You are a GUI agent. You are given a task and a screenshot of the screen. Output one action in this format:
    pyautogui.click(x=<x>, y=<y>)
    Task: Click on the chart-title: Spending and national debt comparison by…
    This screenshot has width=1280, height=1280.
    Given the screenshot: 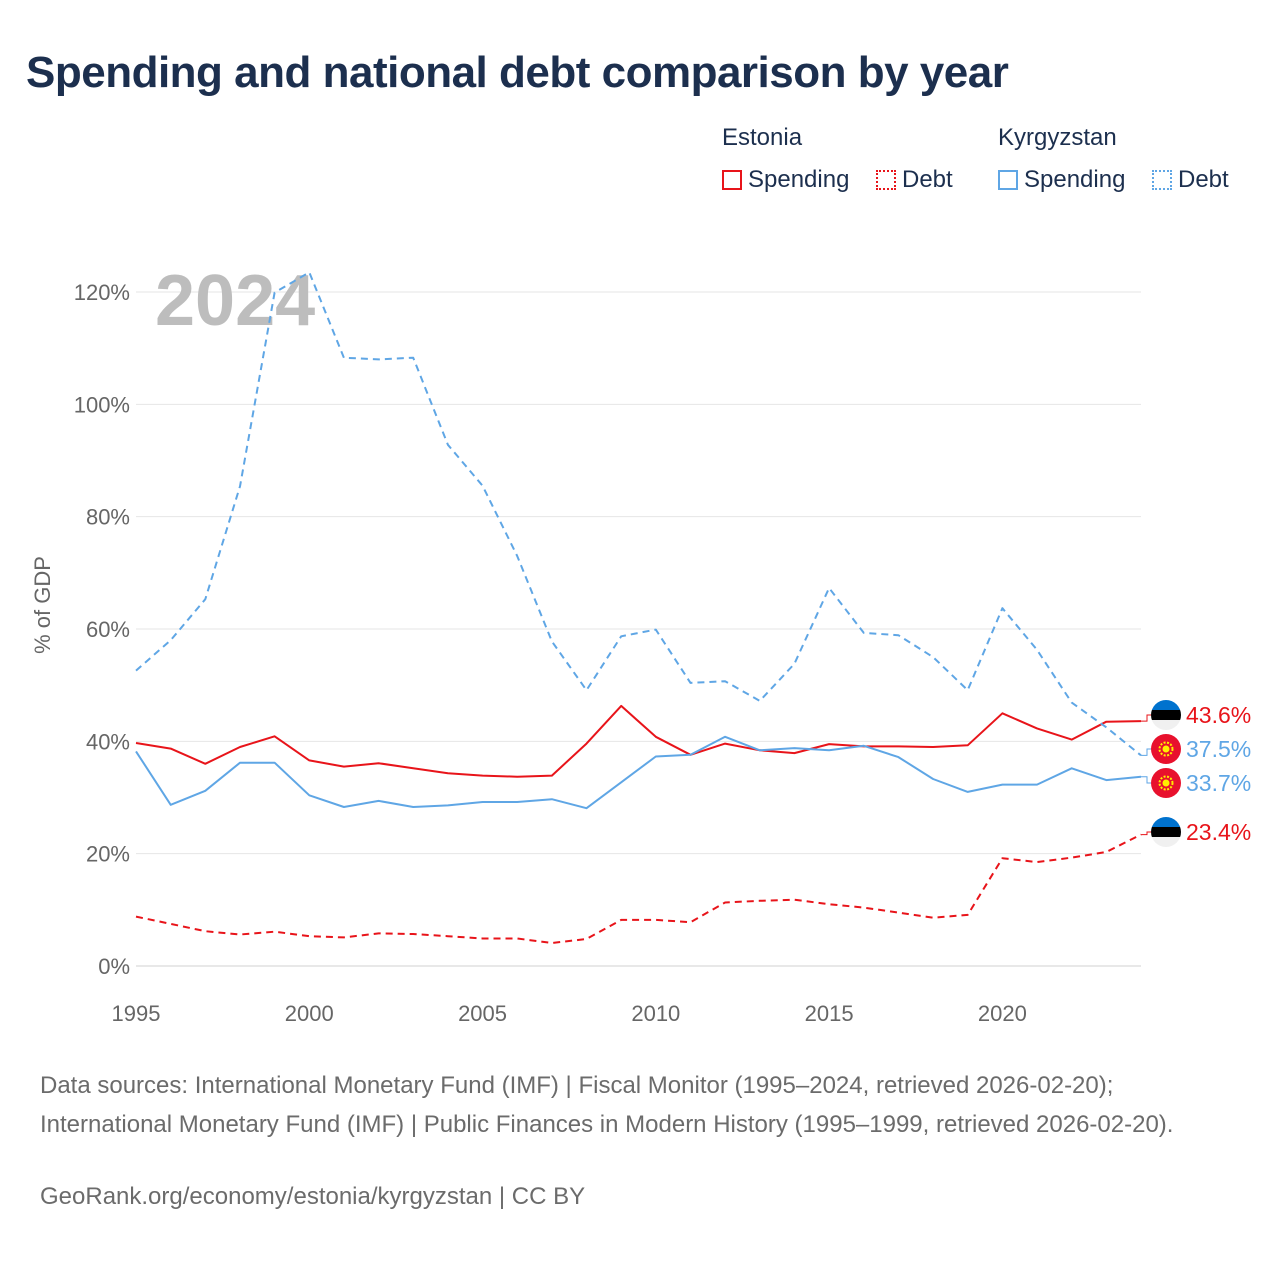 What is the action you would take?
    pyautogui.click(x=517, y=72)
    